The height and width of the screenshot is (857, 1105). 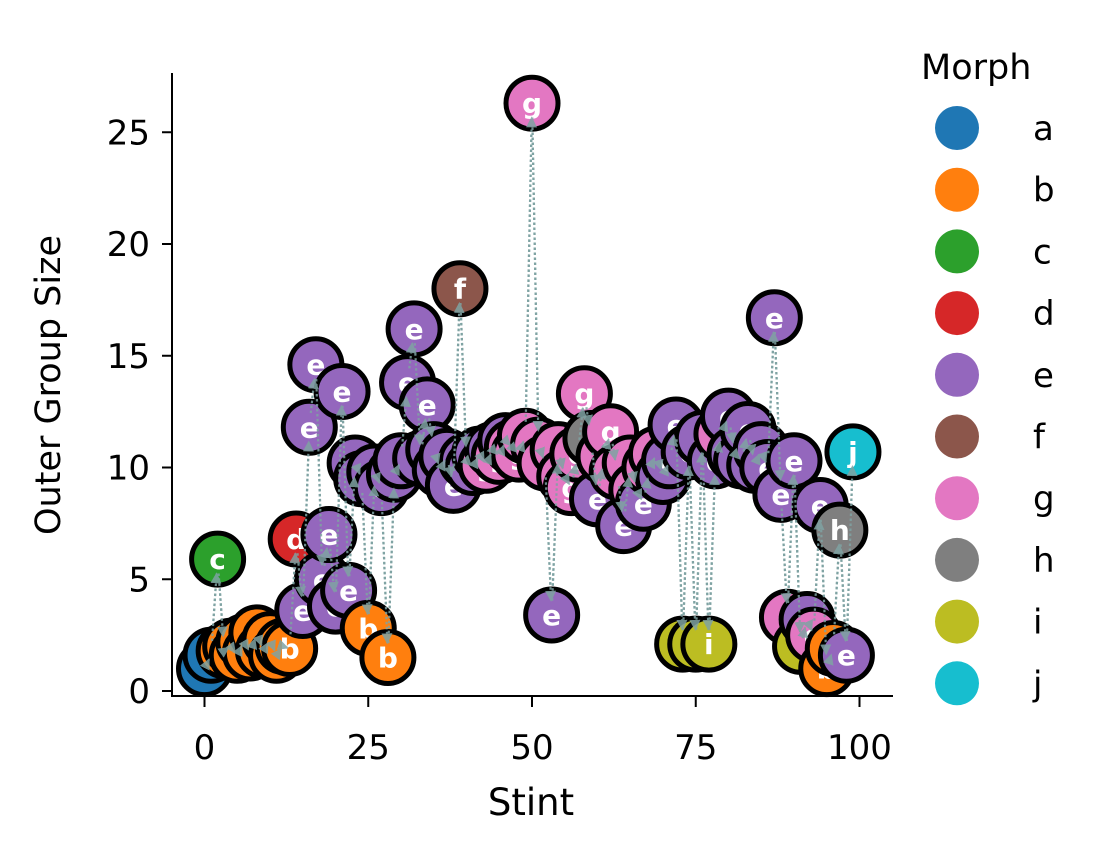 I want to click on data-point-label: c, so click(x=217, y=559).